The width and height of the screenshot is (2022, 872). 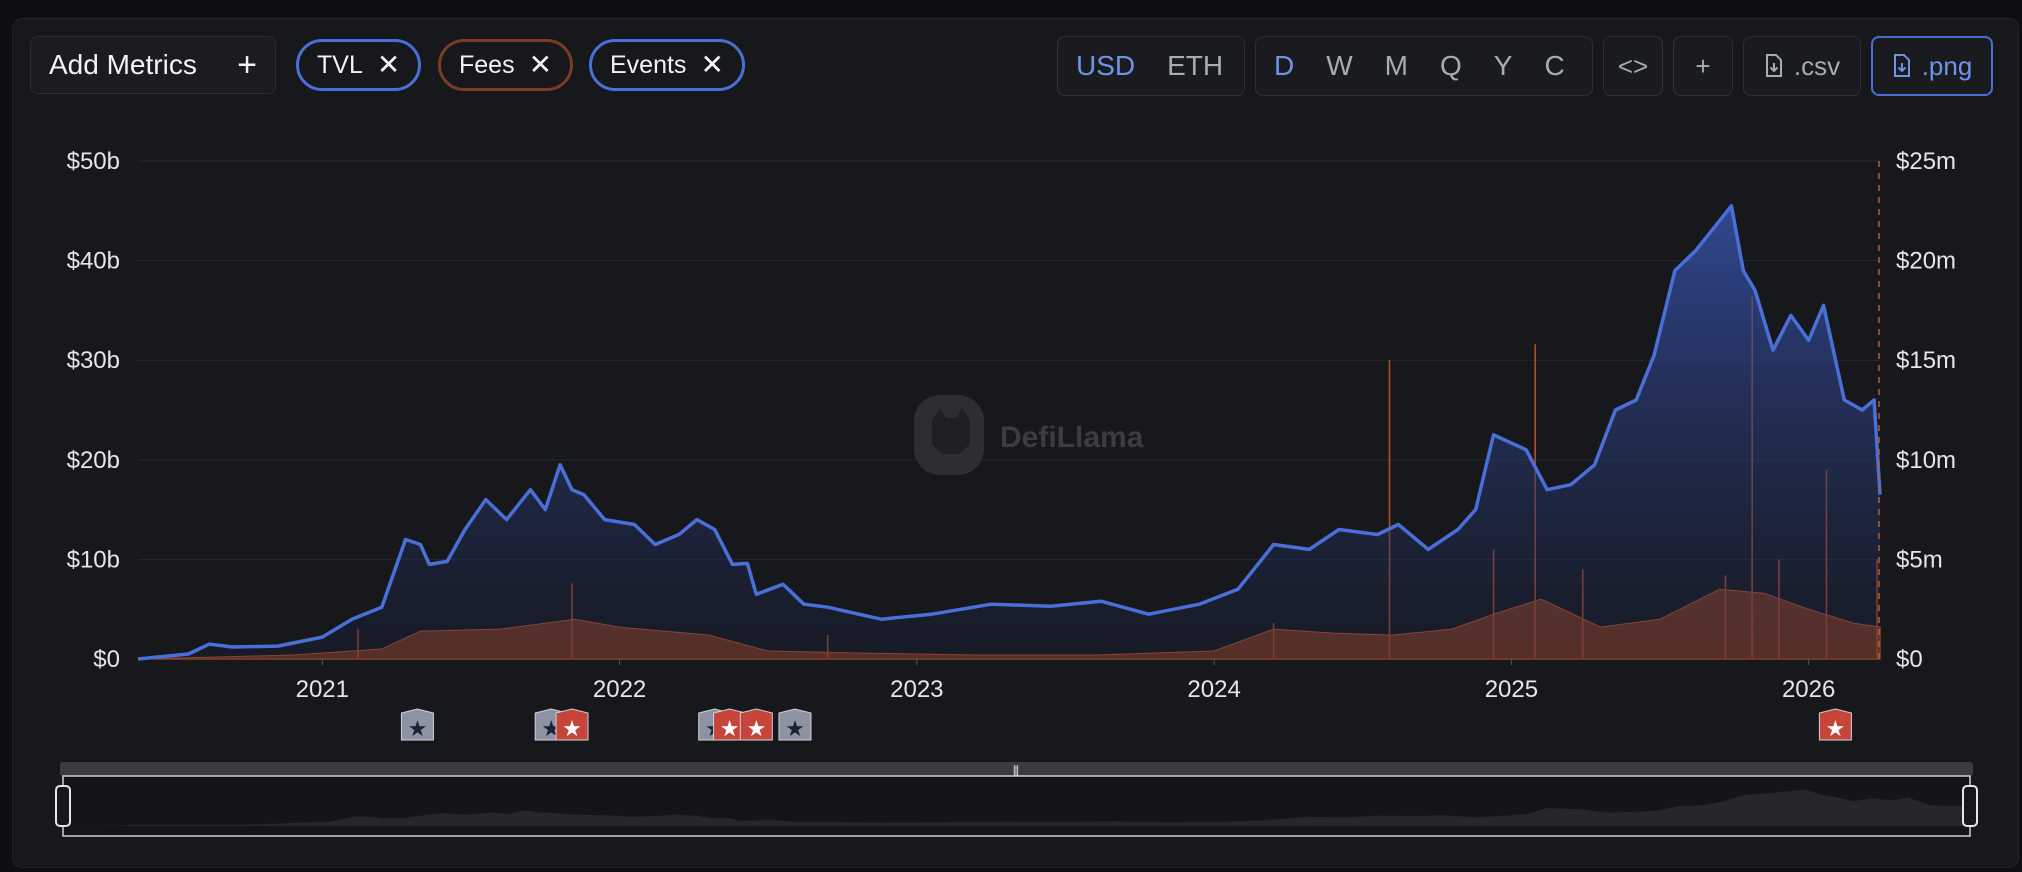 I want to click on brush-right-handle, so click(x=1970, y=806).